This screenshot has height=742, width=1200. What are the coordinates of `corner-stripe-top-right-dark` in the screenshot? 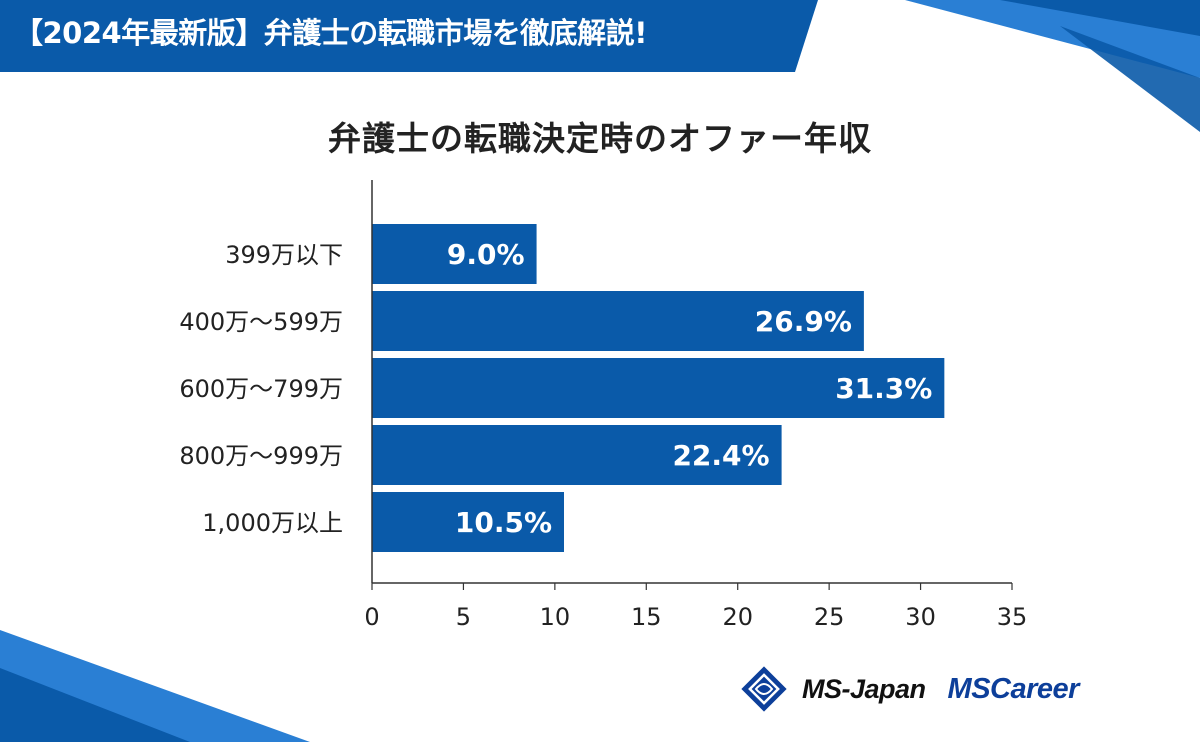 It's located at (1100, 18).